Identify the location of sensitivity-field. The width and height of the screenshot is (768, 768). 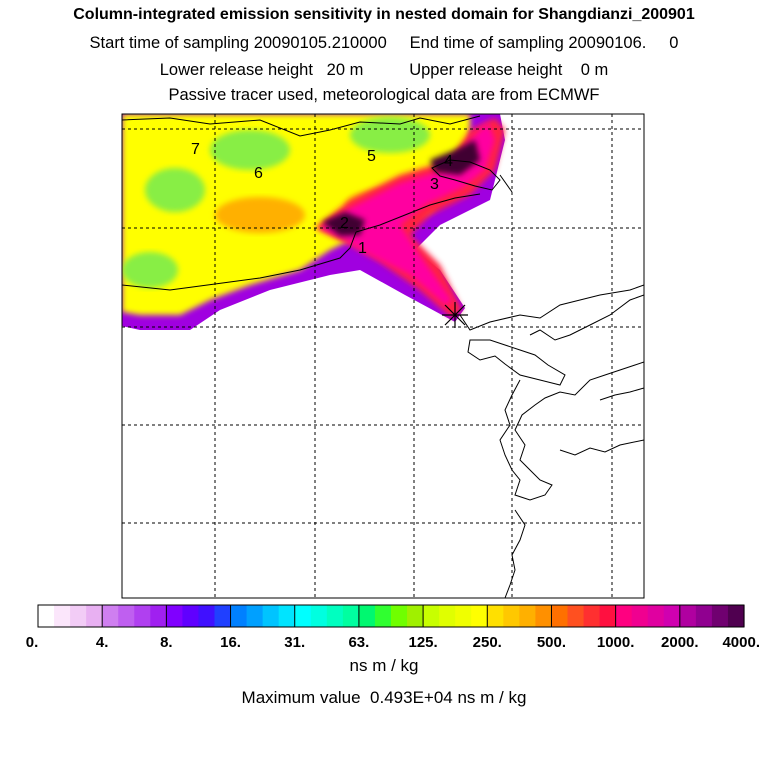
(313, 222).